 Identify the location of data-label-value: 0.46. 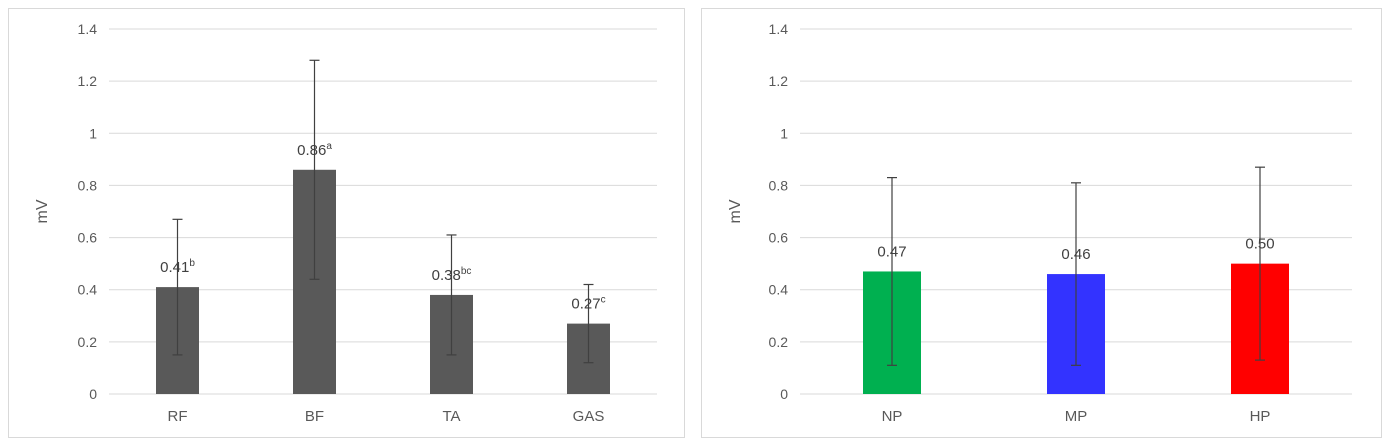
(1075, 254).